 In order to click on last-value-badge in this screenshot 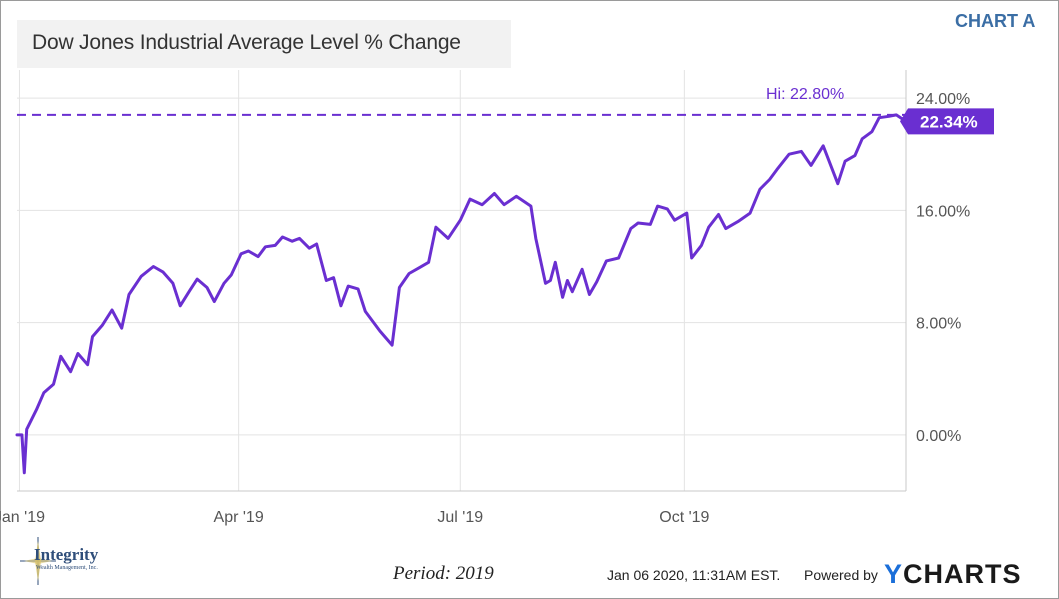, I will do `click(947, 121)`.